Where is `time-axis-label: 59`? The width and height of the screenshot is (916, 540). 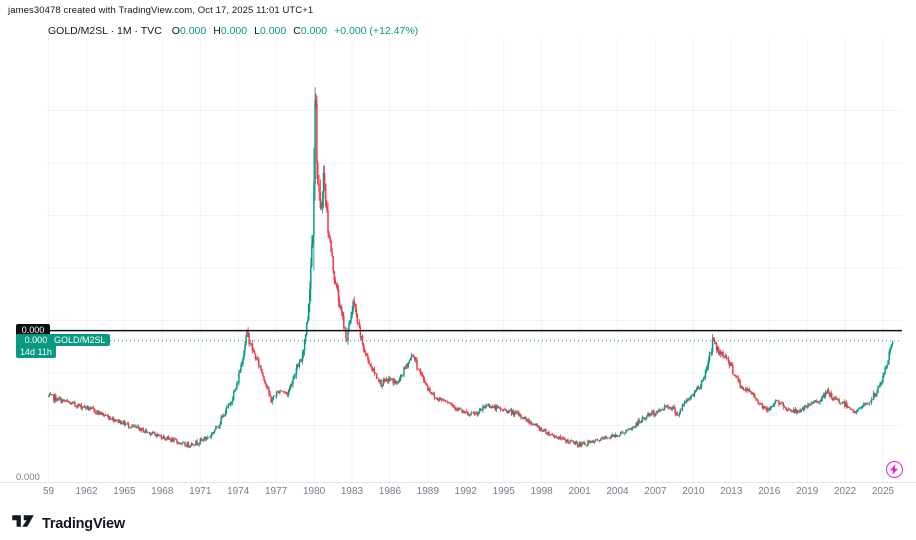
time-axis-label: 59 is located at coordinates (48, 491).